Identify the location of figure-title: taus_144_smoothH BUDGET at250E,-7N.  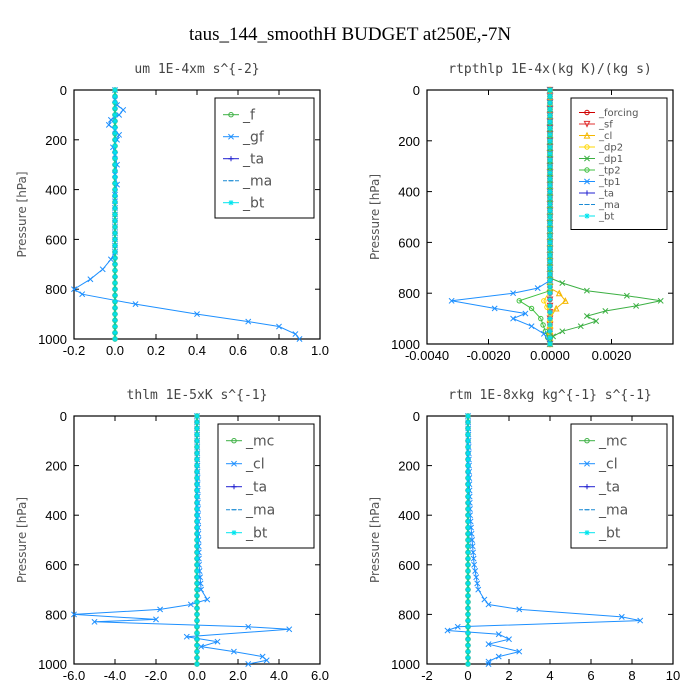
(350, 34).